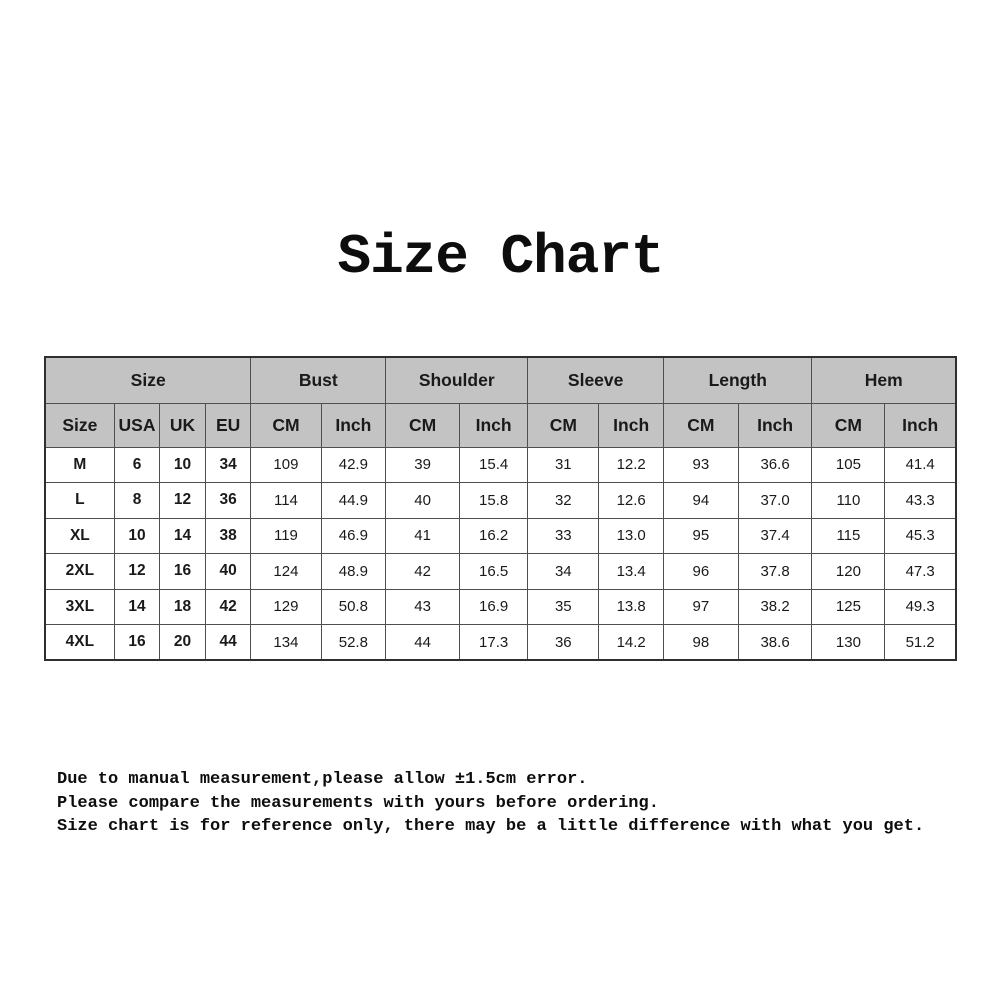  Describe the element at coordinates (701, 571) in the screenshot. I see `table-cell: 96` at that location.